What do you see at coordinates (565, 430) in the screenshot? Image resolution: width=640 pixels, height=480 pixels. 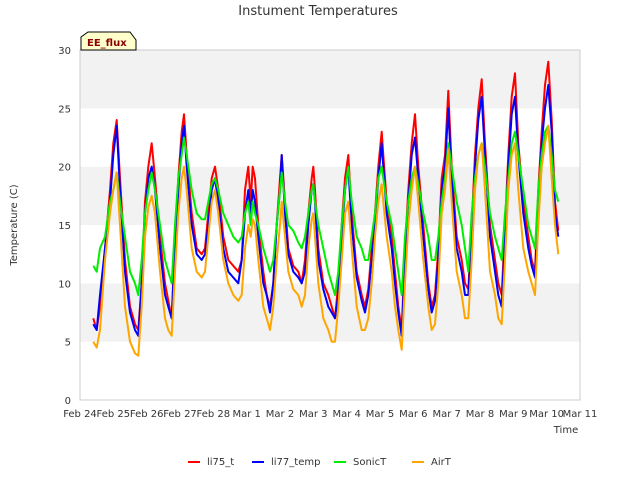 I see `x-axis-label: Time` at bounding box center [565, 430].